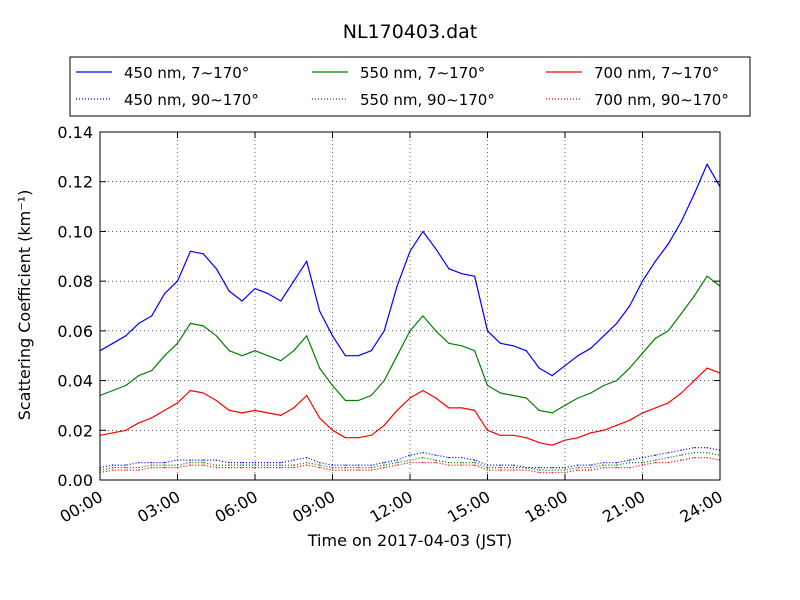 The height and width of the screenshot is (600, 800). What do you see at coordinates (75, 182) in the screenshot?
I see `y-tick-label-6: 0.12` at bounding box center [75, 182].